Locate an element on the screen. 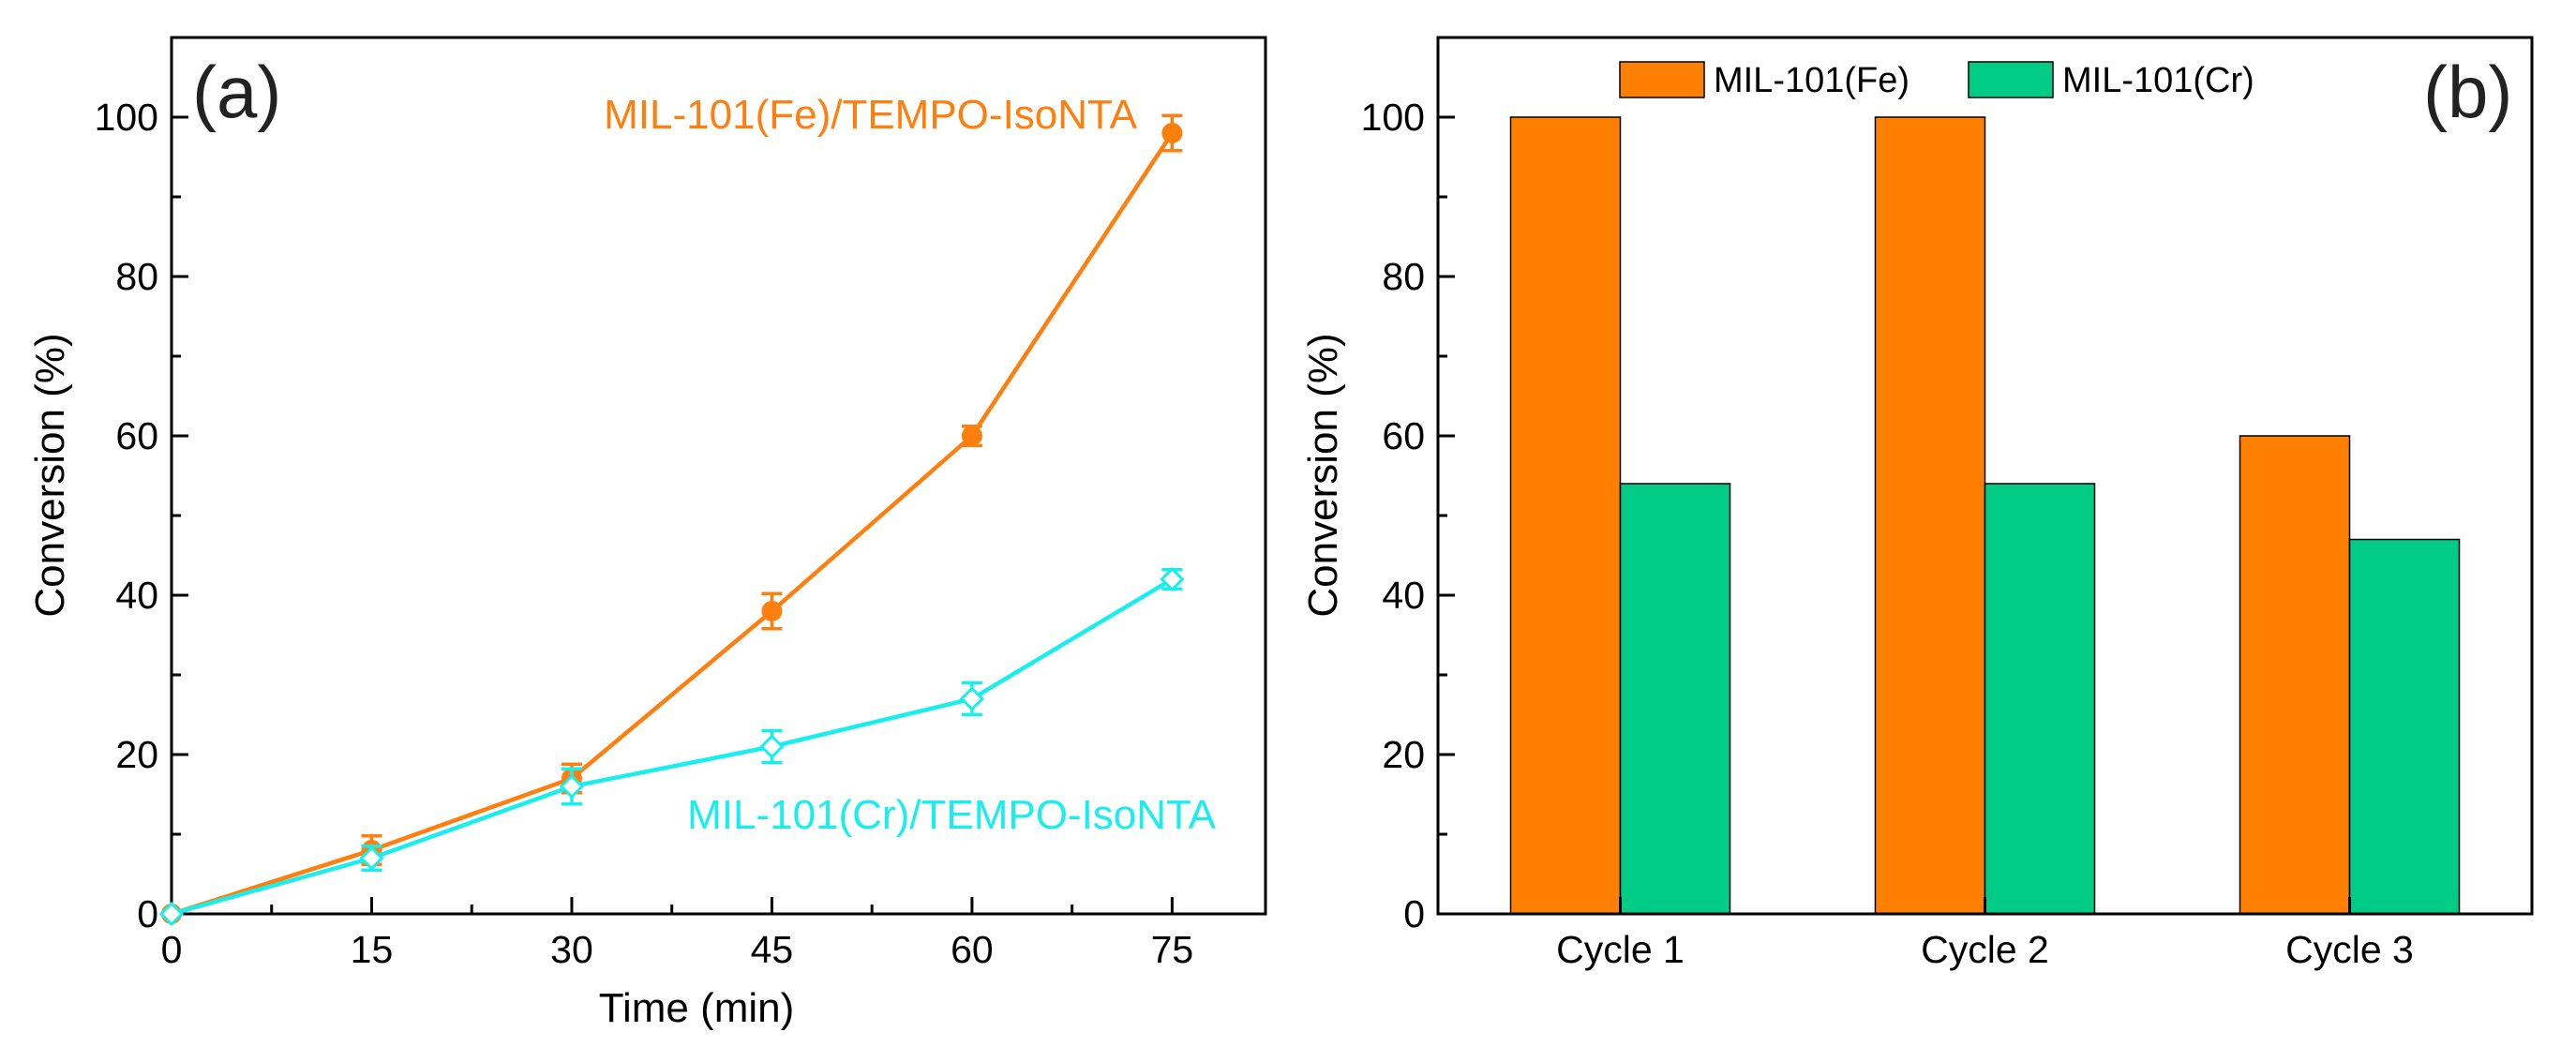 The height and width of the screenshot is (1062, 2576). category-label: Cycle 1 is located at coordinates (1620, 949).